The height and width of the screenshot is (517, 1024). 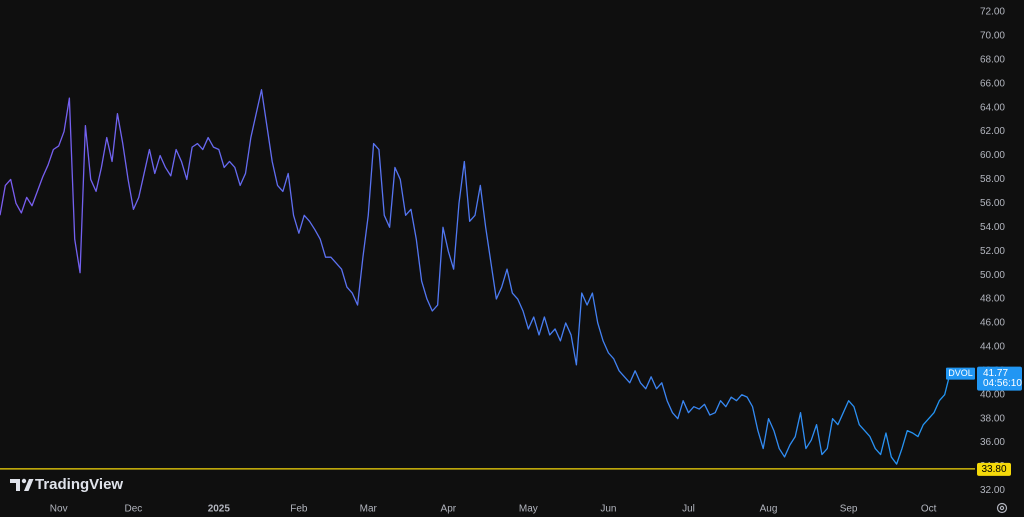 What do you see at coordinates (849, 509) in the screenshot?
I see `x-tick-label: Sep` at bounding box center [849, 509].